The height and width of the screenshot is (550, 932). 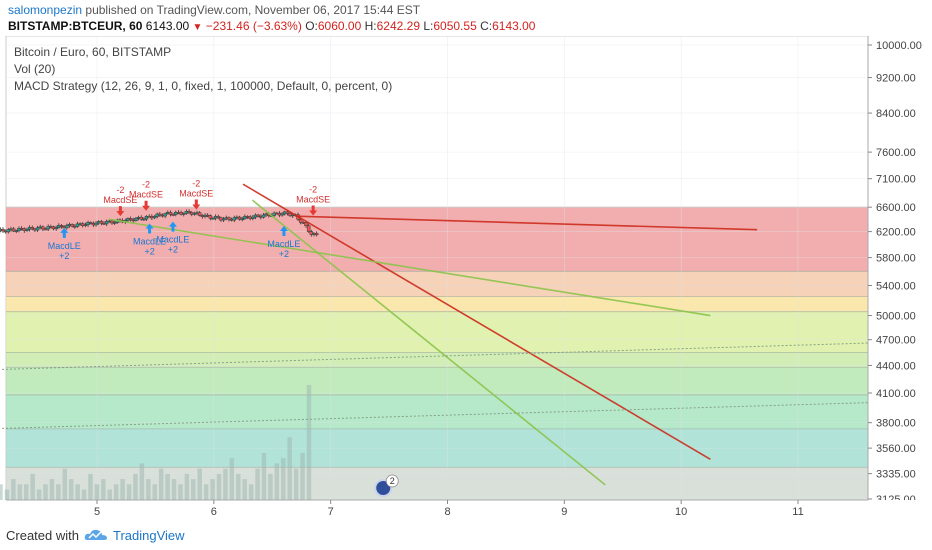 What do you see at coordinates (167, 26) in the screenshot?
I see `last-price: 6143.00` at bounding box center [167, 26].